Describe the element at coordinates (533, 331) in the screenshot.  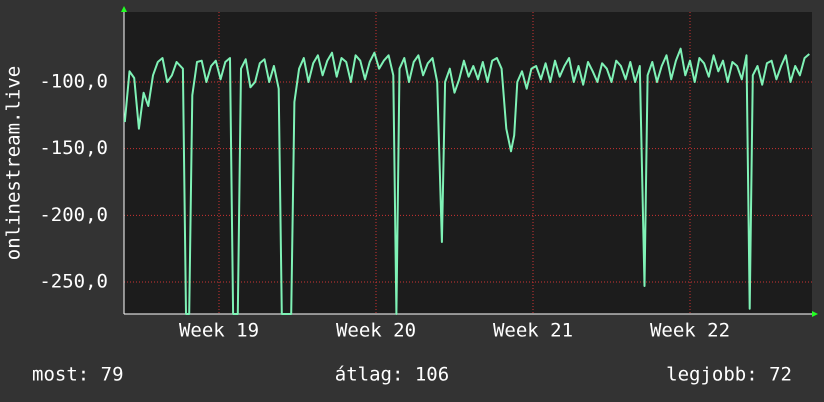
I see `x-tick-label: Week 21` at that location.